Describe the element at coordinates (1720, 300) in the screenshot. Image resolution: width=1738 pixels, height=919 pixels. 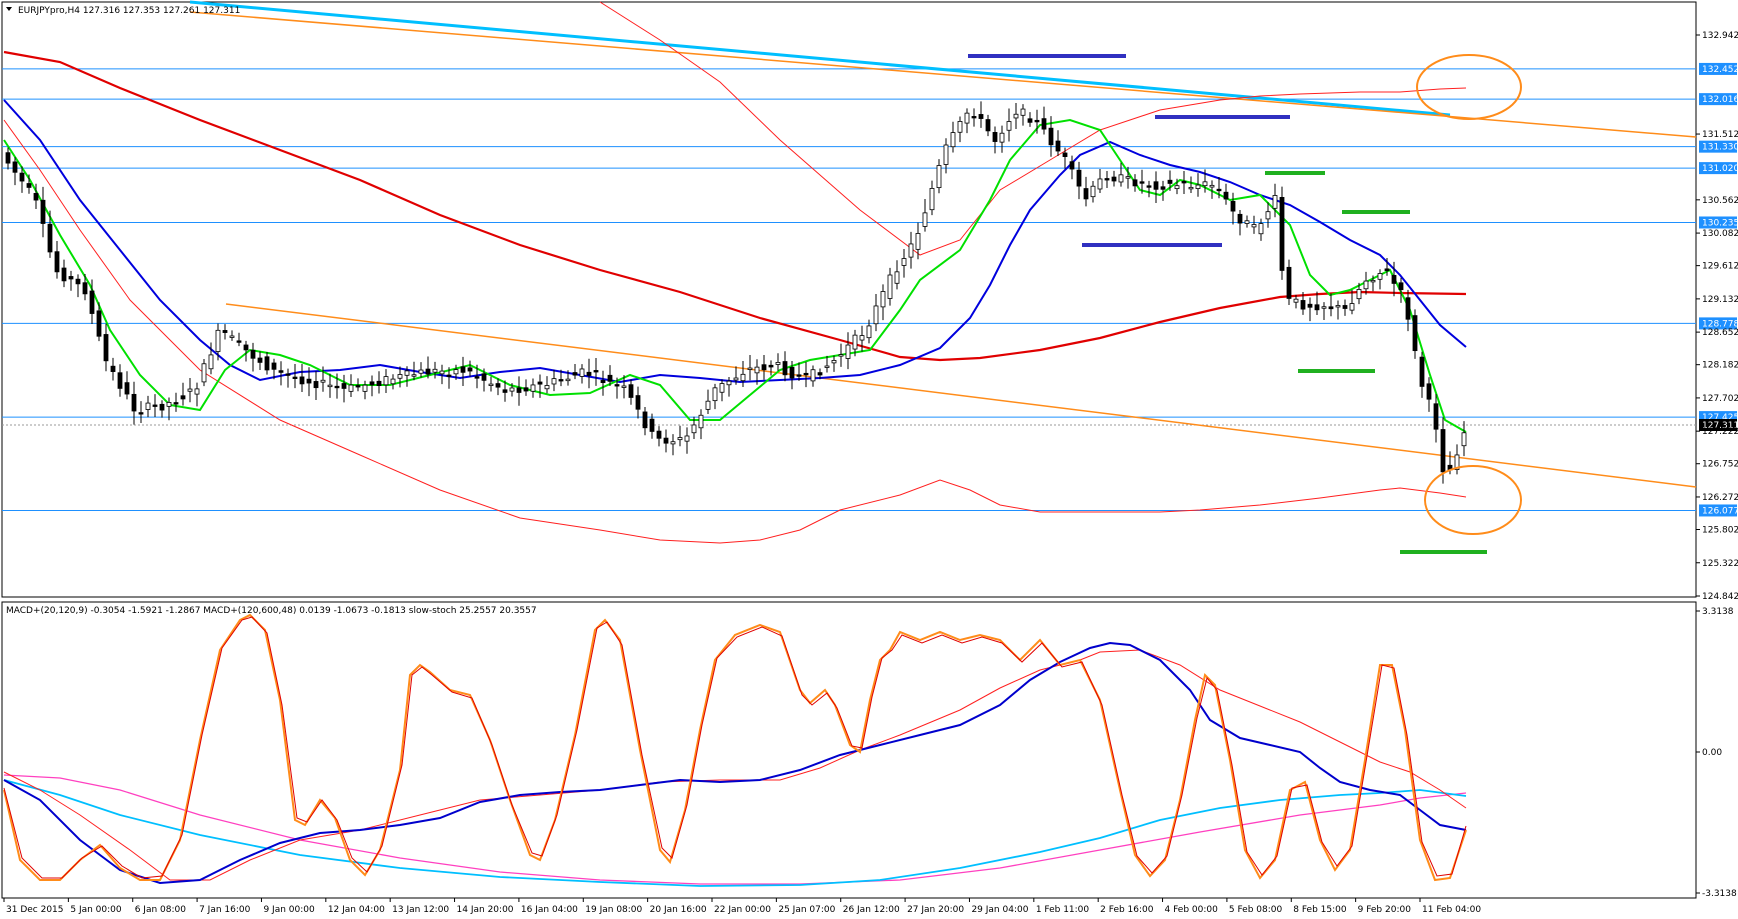
I see `price-tick-label: 129.132` at that location.